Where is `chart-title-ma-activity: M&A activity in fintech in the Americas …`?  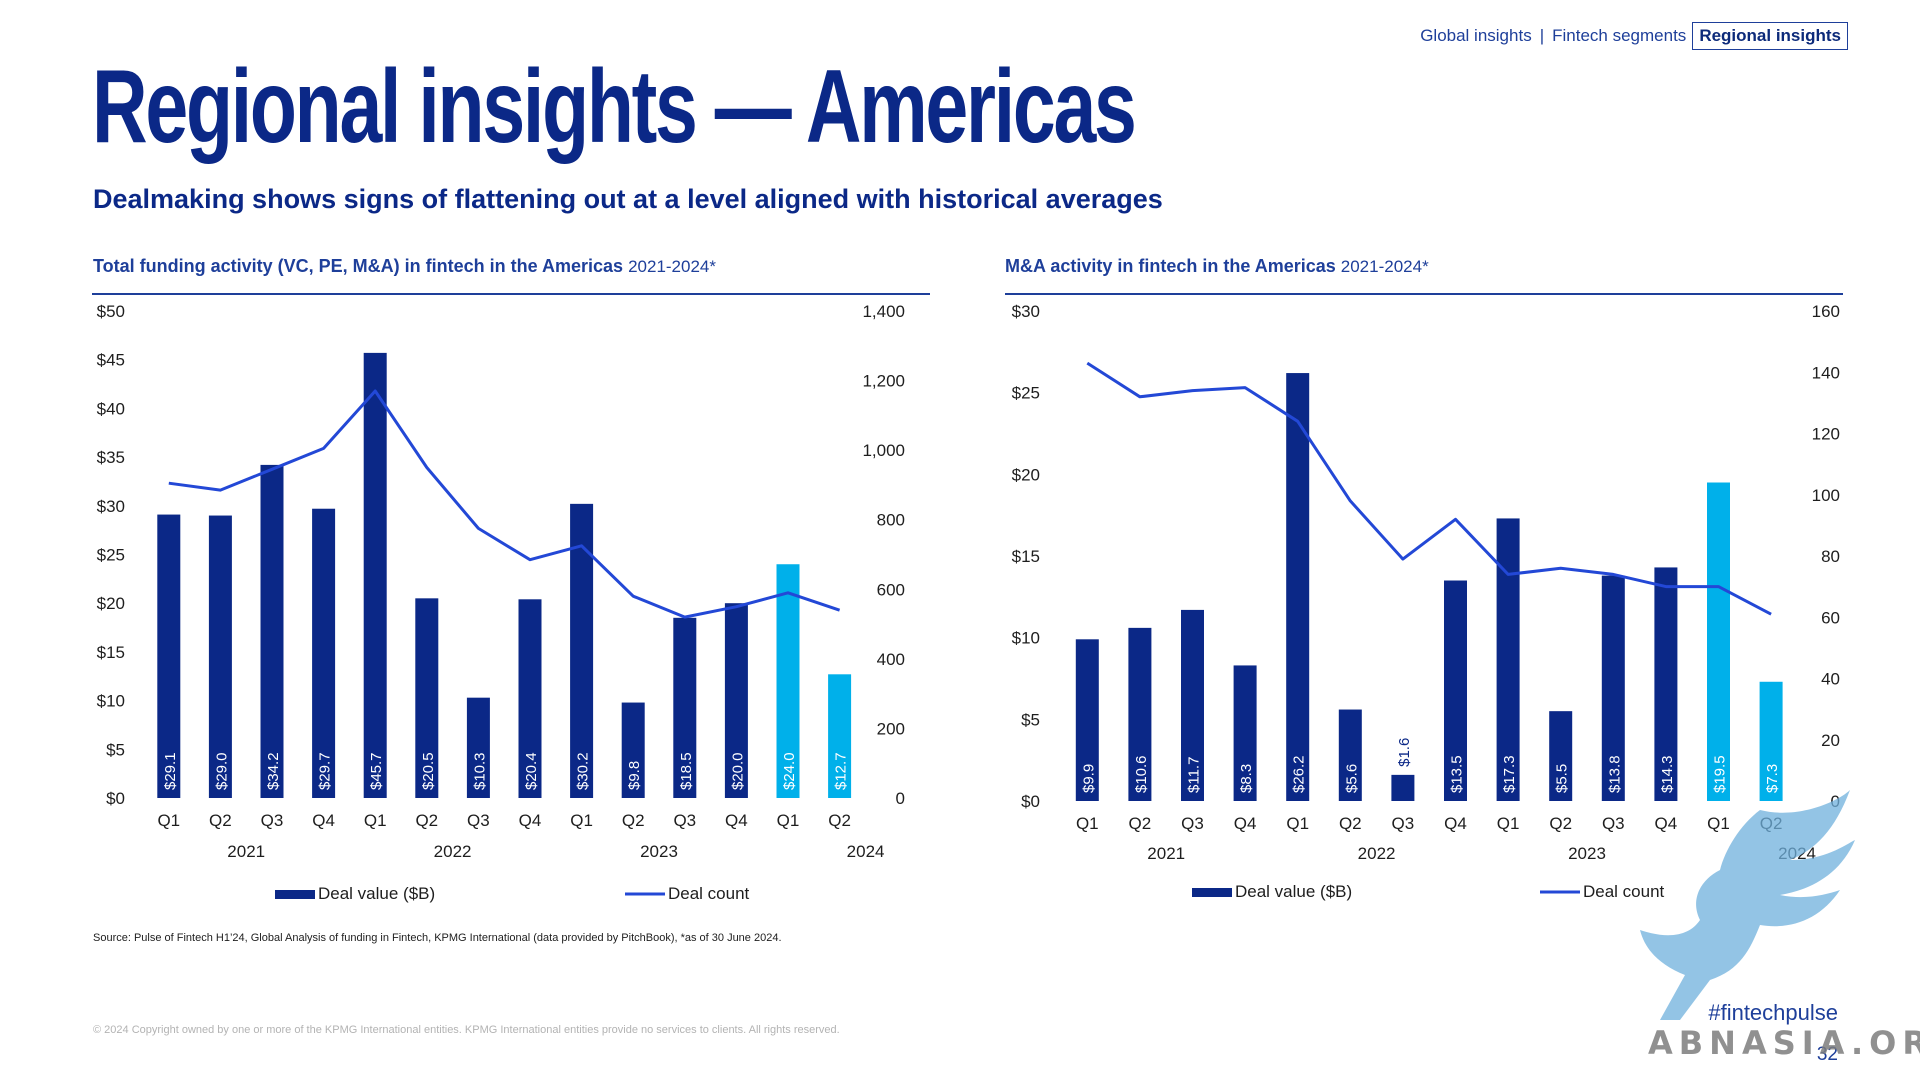
chart-title-ma-activity: M&A activity in fintech in the Americas … is located at coordinates (1217, 266).